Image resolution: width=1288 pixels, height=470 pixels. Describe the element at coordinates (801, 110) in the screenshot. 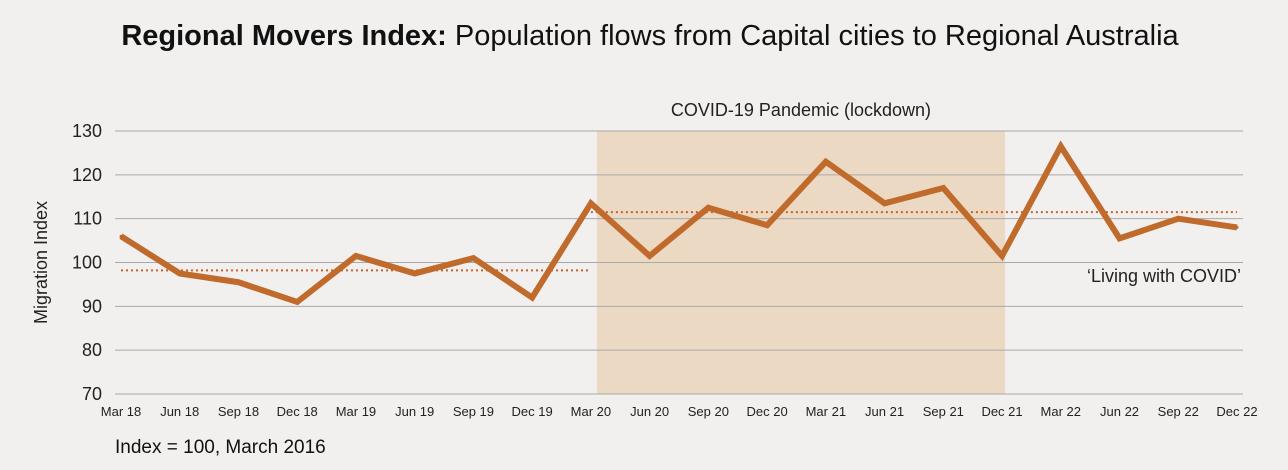

I see `shaded-region-label: COVID-19 Pandemic (lockdown)` at that location.